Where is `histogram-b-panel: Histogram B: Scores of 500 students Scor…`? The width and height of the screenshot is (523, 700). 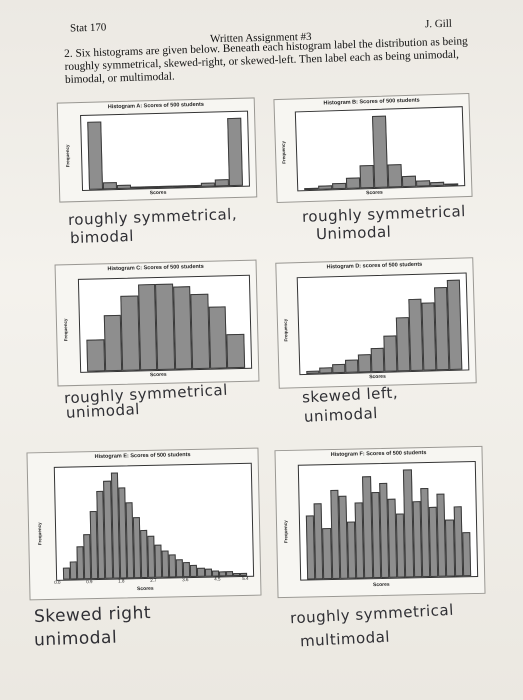
histogram-b-panel: Histogram B: Scores of 500 students Scor… is located at coordinates (373, 148).